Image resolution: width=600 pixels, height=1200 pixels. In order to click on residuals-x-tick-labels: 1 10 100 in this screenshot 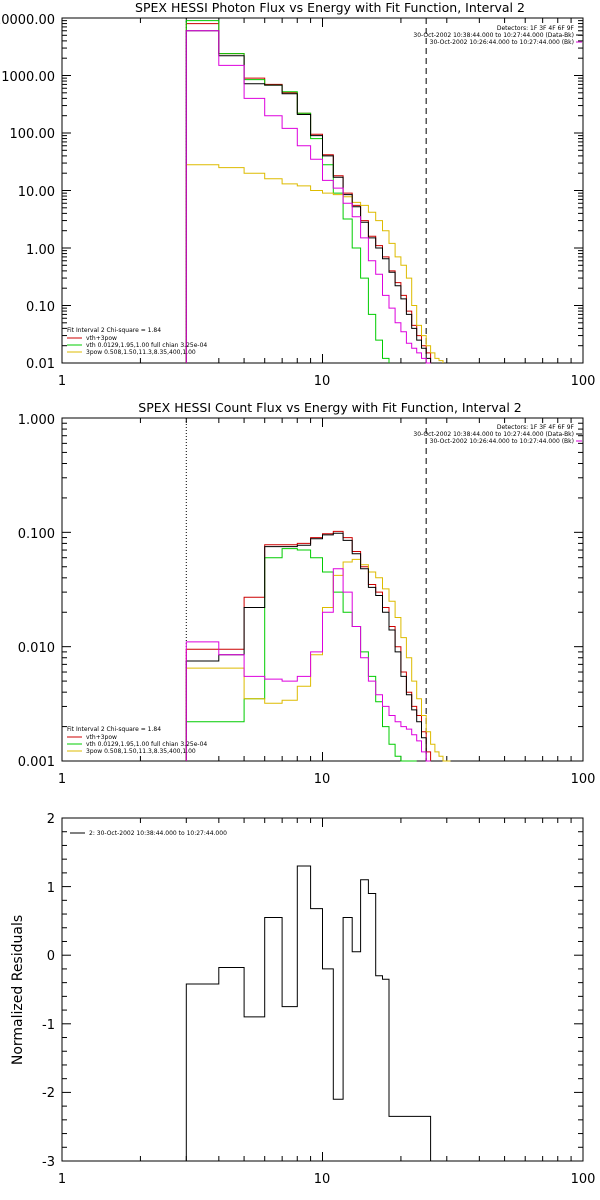, I will do `click(327, 1179)`.